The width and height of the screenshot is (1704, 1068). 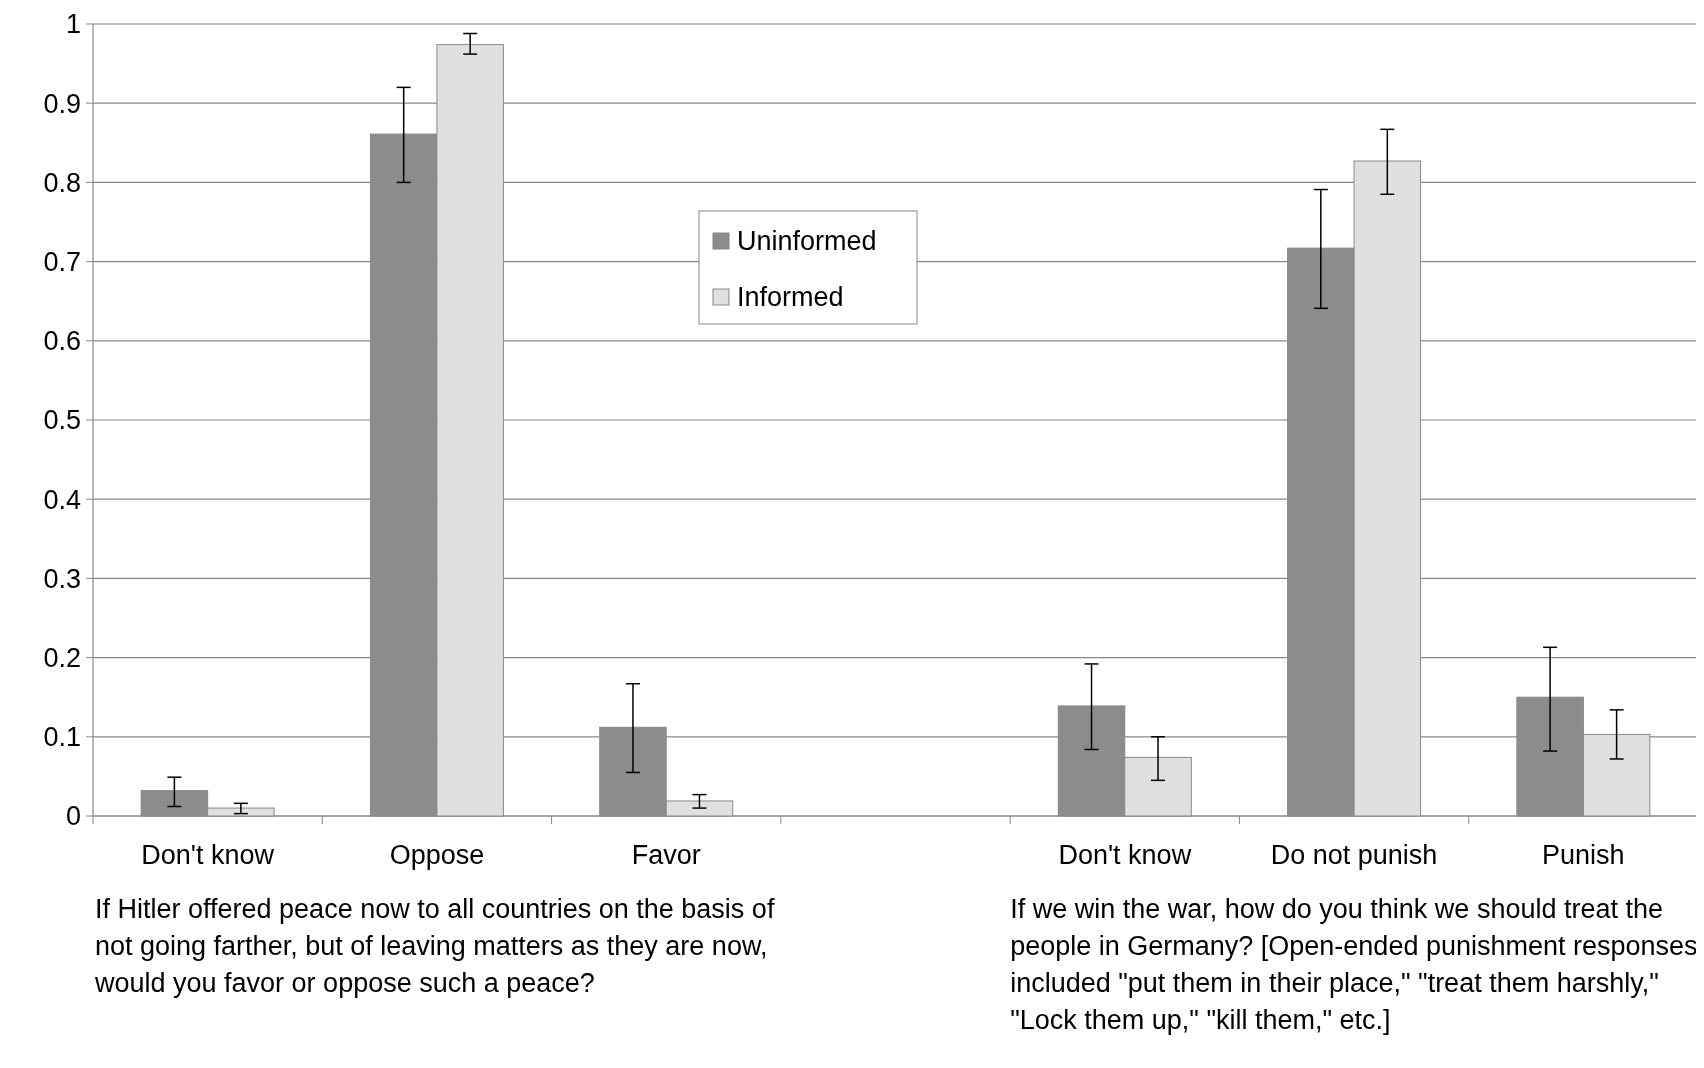 I want to click on x-tick-label: Favor, so click(x=666, y=855).